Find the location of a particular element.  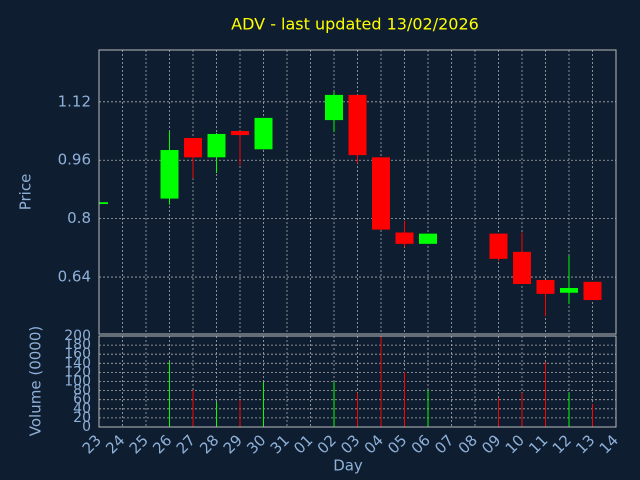

y-tick-label: 0.64 is located at coordinates (74, 277).